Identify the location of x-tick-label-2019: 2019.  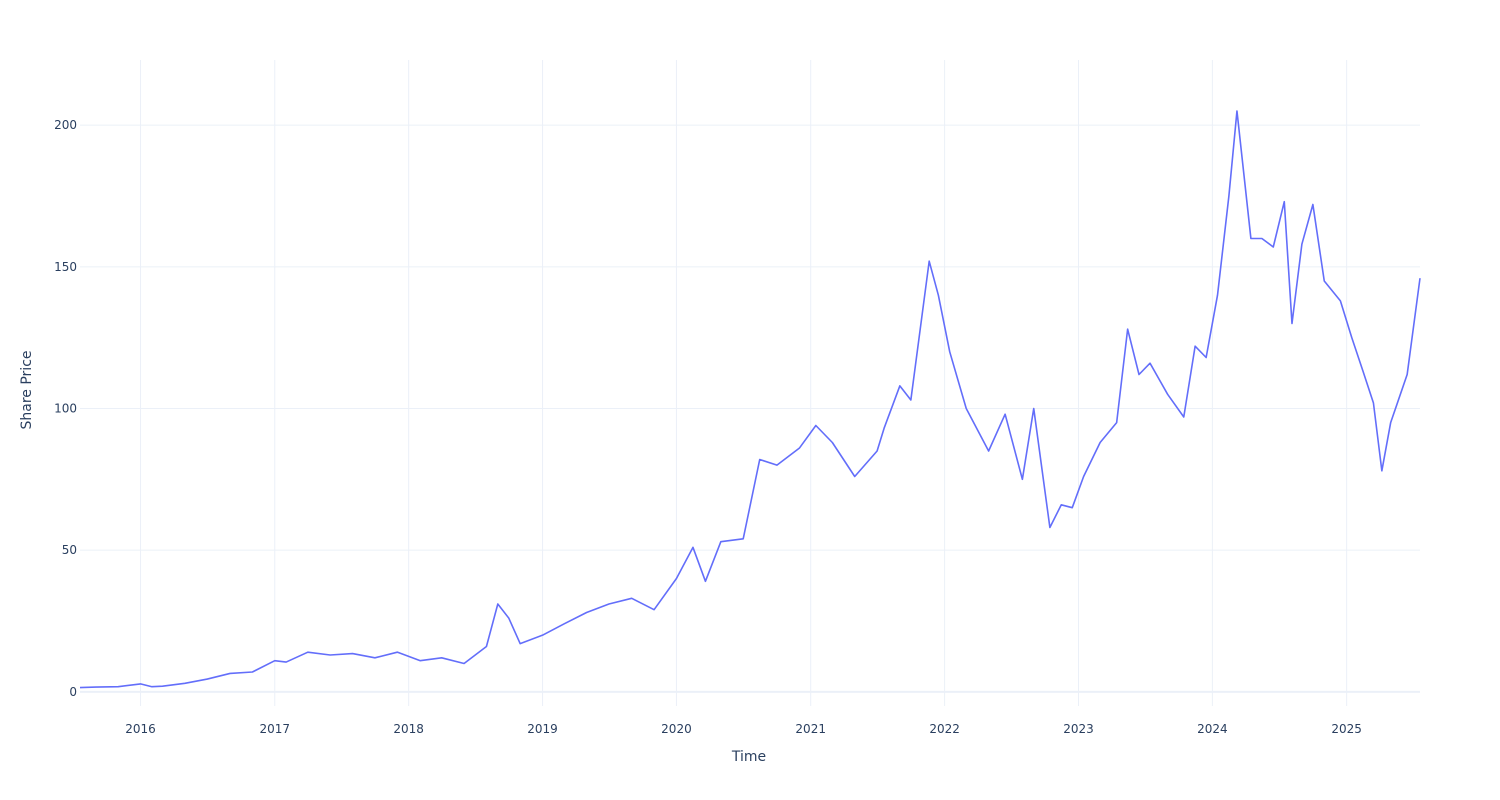
(542, 729).